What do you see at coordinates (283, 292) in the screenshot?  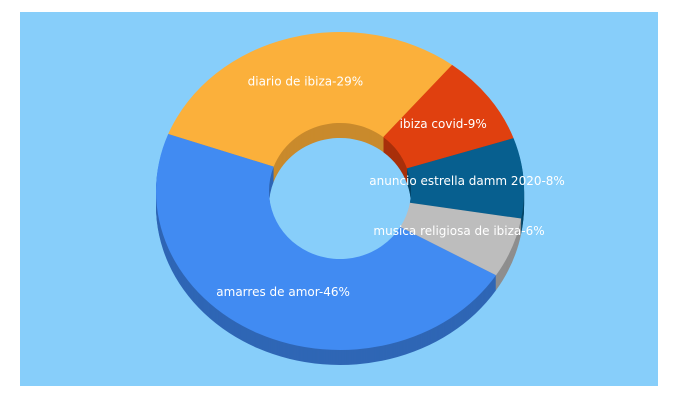 I see `slice-label: amarres de amor-46%` at bounding box center [283, 292].